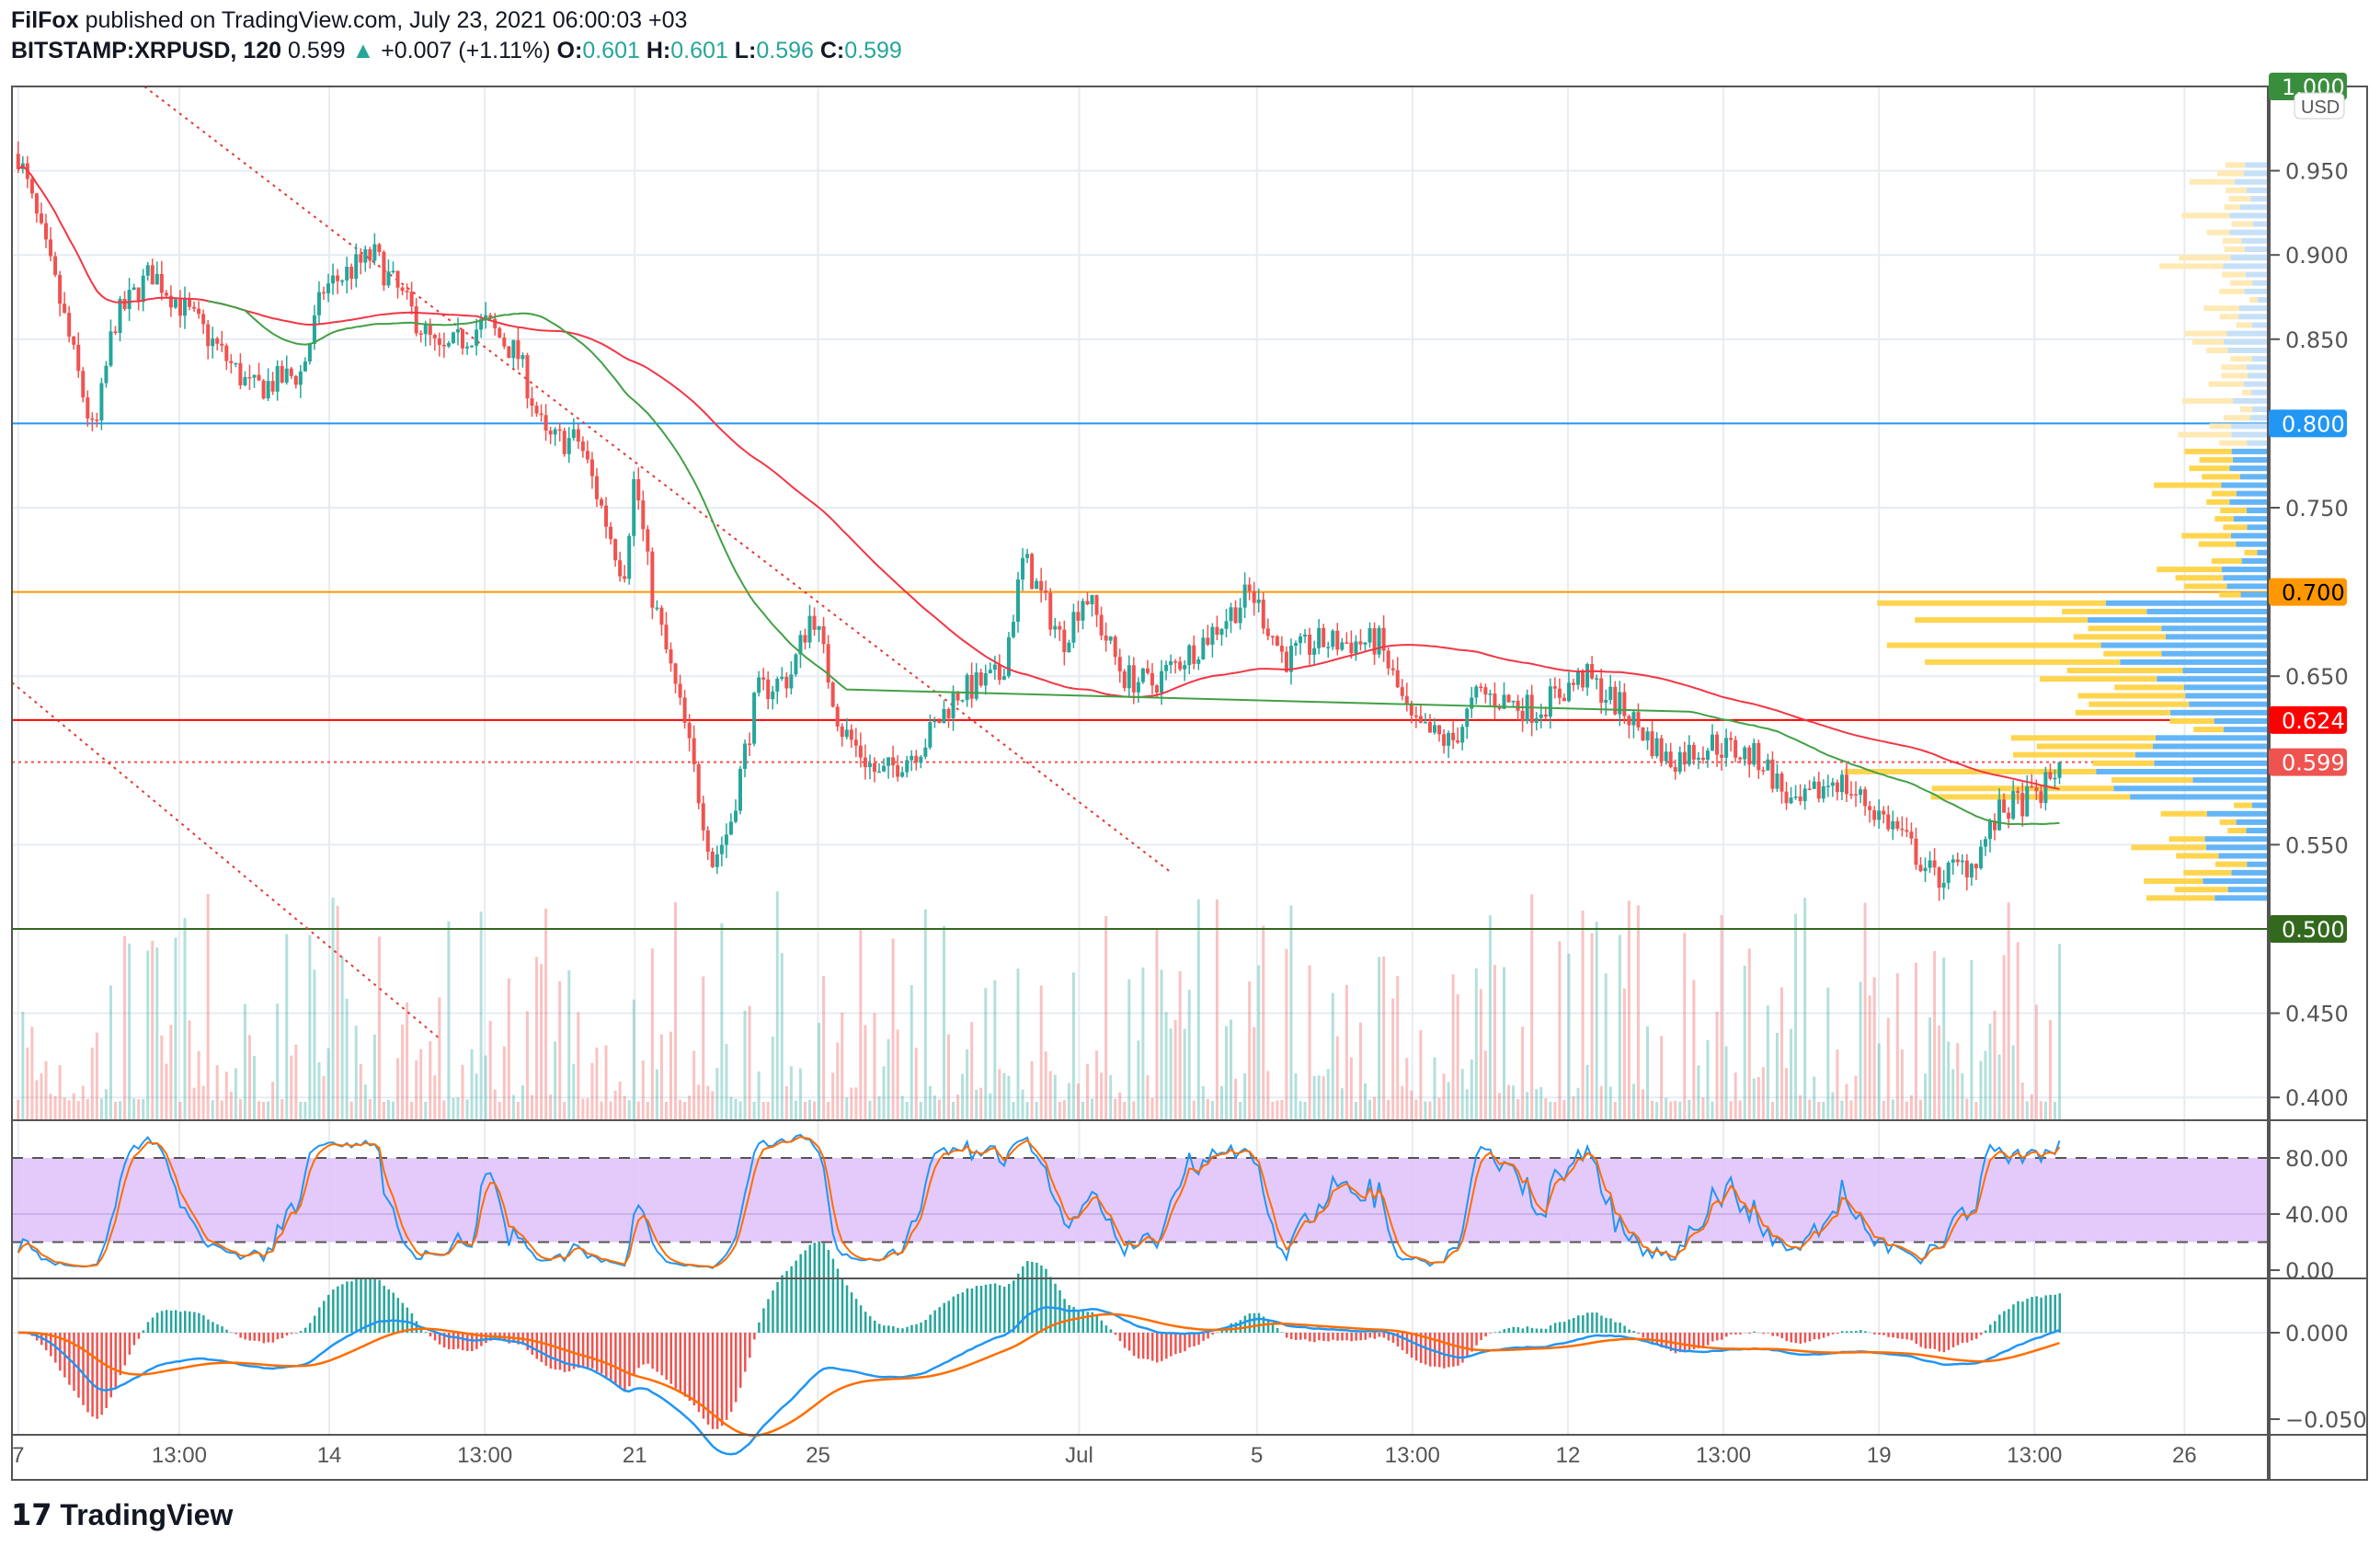 Image resolution: width=2380 pixels, height=1547 pixels. What do you see at coordinates (146, 50) in the screenshot?
I see `symbol: BITSTAMP:XRPUSD, 120` at bounding box center [146, 50].